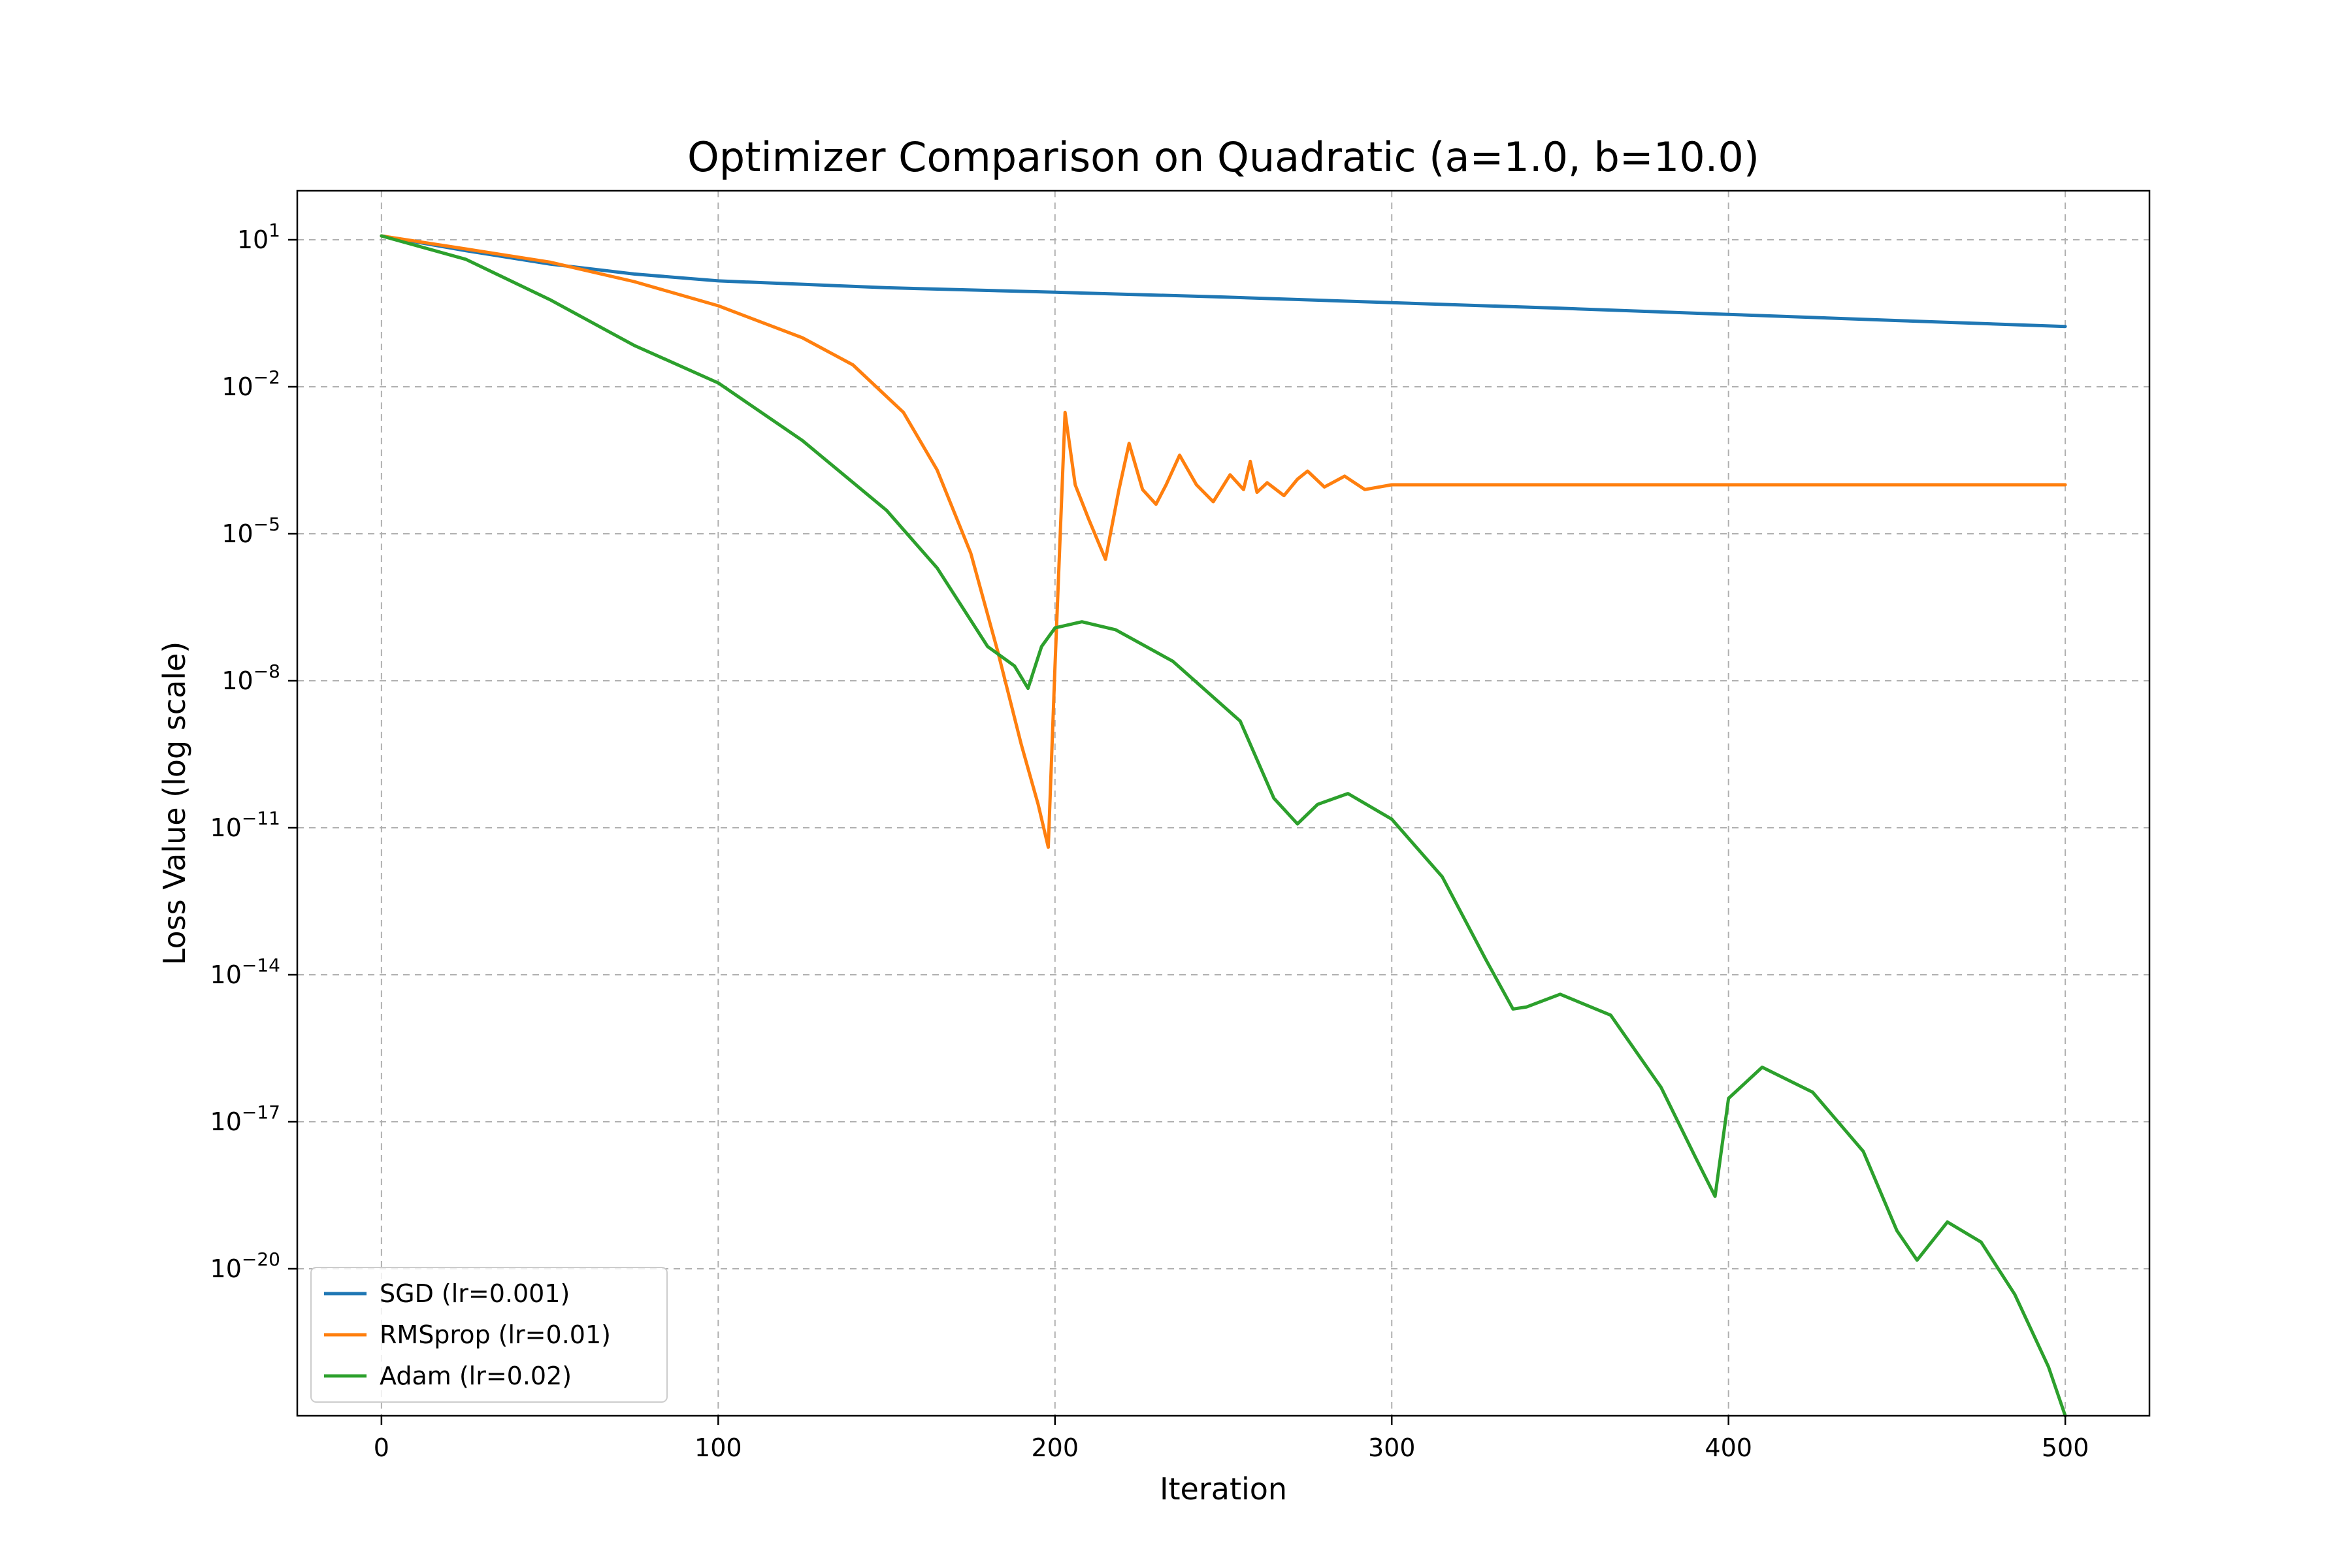 The image size is (2352, 1568). I want to click on y-tick-label: 10⁻²⁰, so click(245, 1266).